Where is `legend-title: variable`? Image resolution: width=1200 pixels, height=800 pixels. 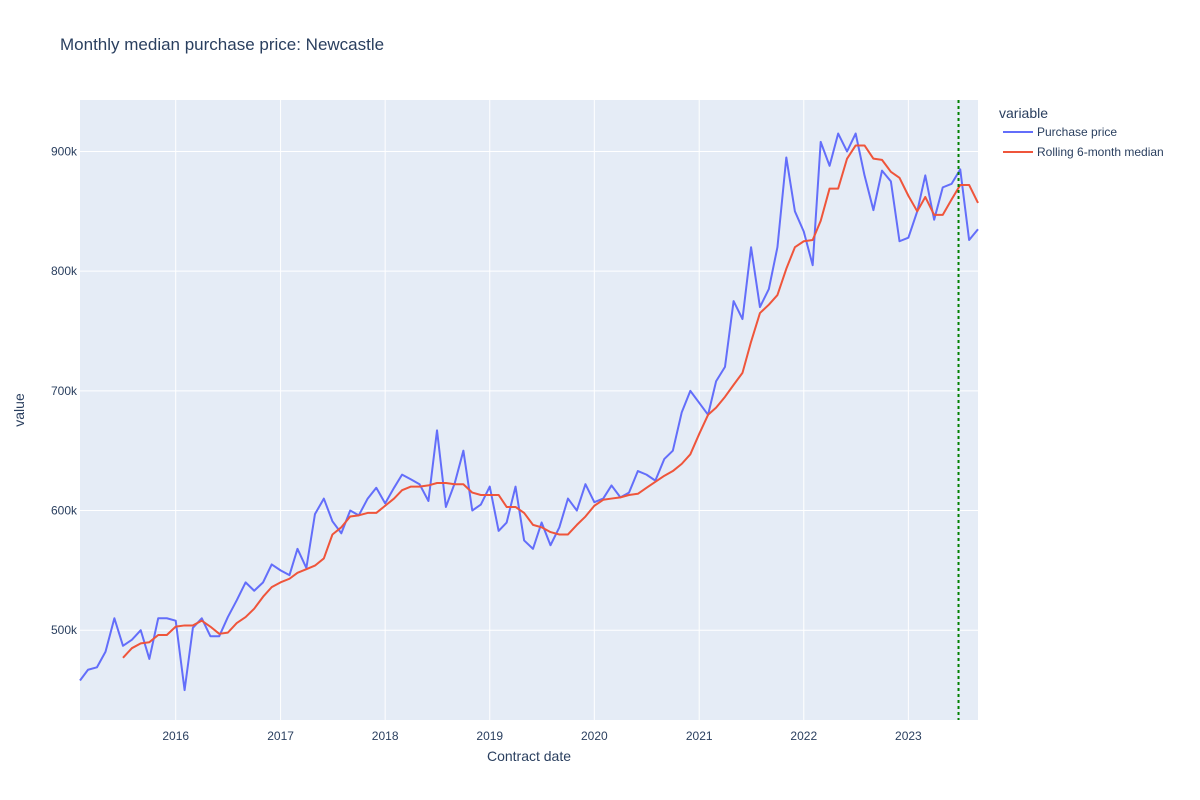 legend-title: variable is located at coordinates (1023, 113).